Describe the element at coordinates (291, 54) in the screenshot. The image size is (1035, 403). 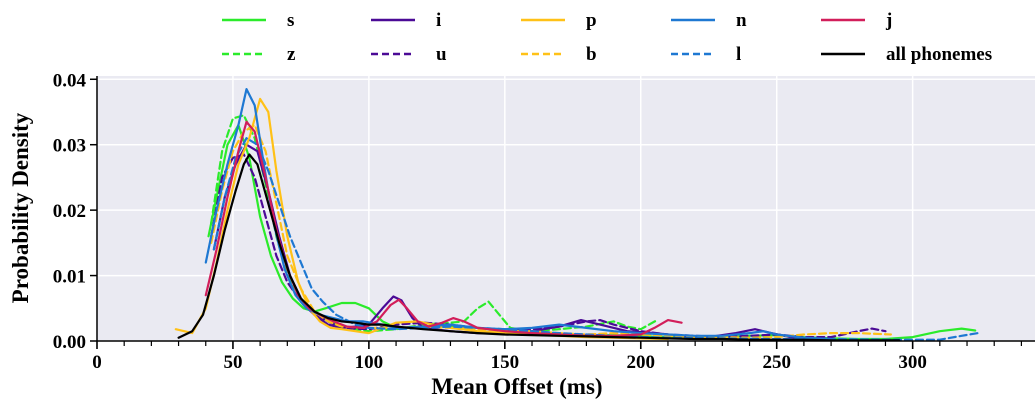
I see `legend-label: z` at that location.